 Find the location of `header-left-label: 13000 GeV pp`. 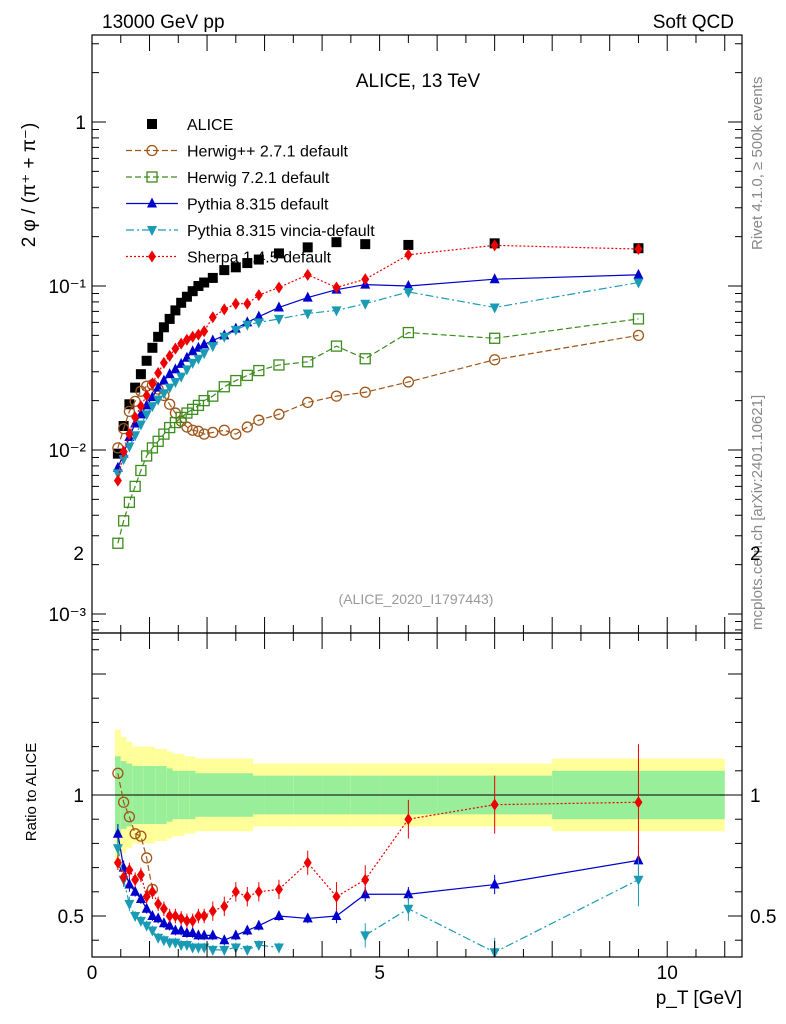

header-left-label: 13000 GeV pp is located at coordinates (163, 22).